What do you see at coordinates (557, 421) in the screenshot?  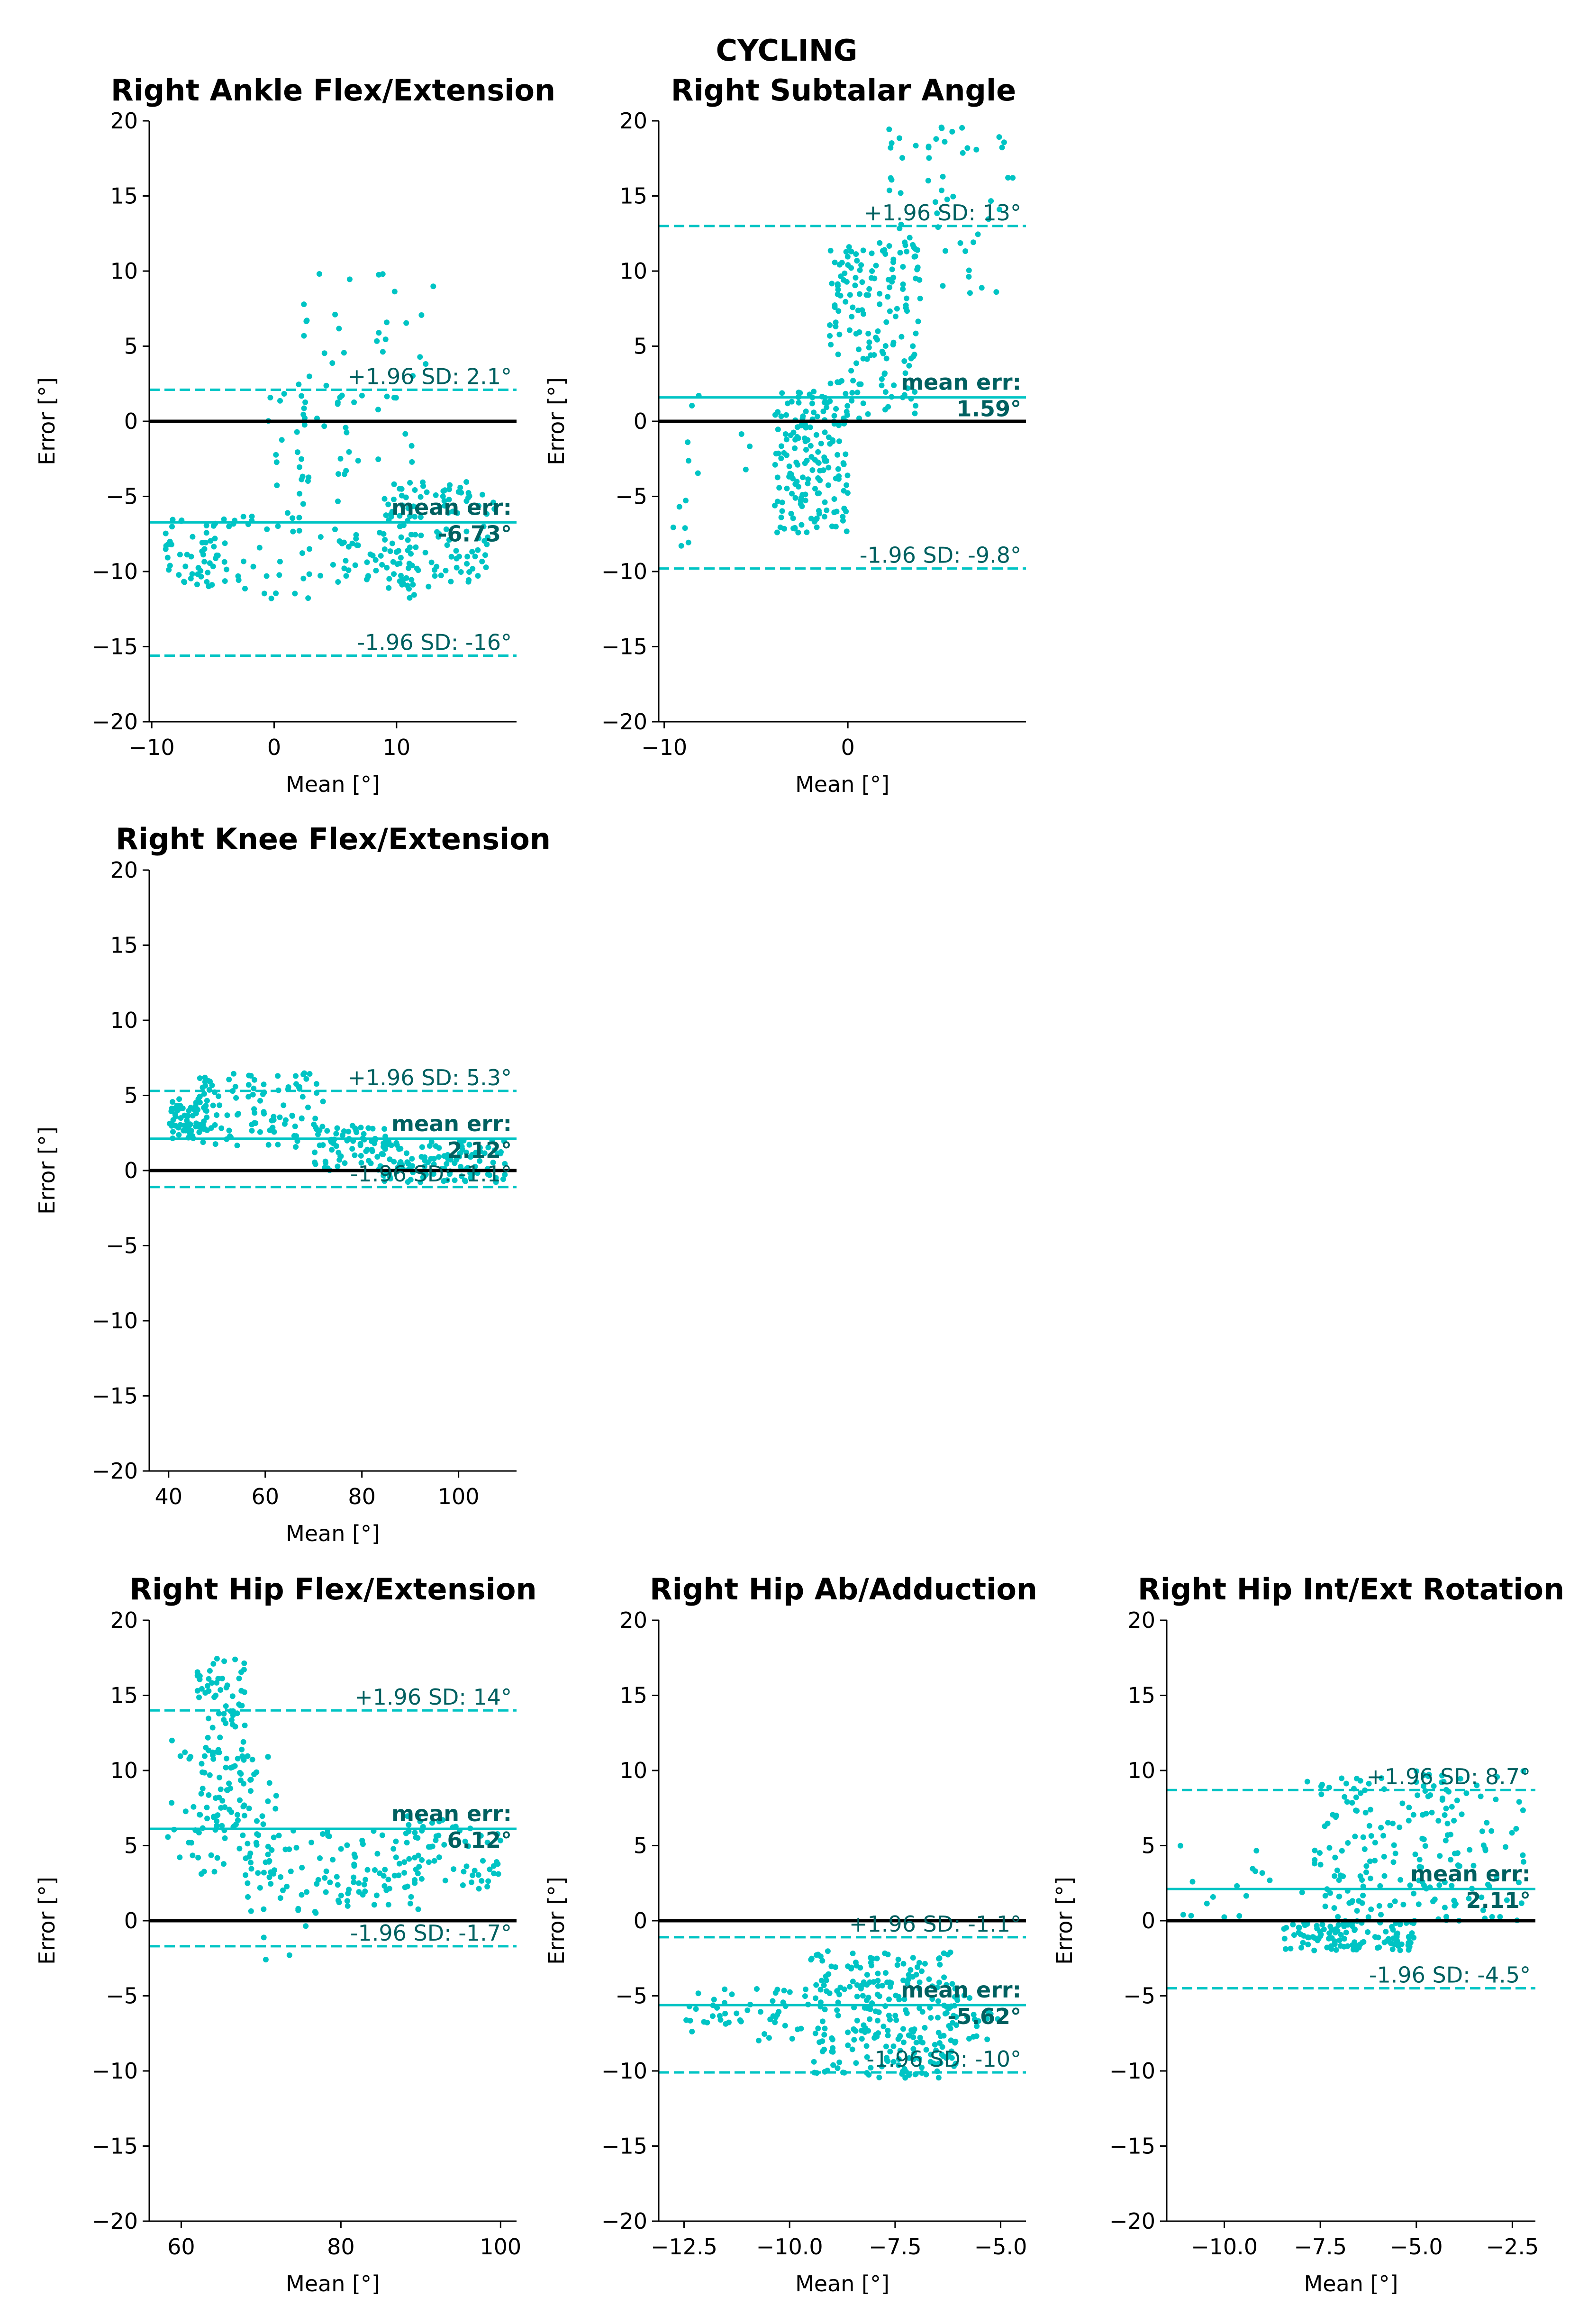 I see `y-axis-label: Error [°]` at bounding box center [557, 421].